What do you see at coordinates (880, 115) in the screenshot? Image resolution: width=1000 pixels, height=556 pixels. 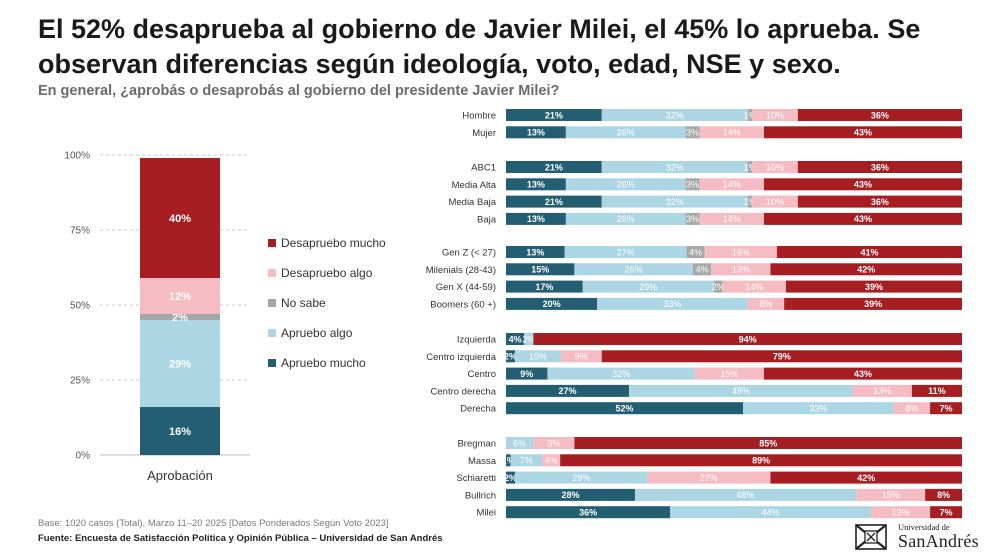 I see `bar-data-label: 36%` at bounding box center [880, 115].